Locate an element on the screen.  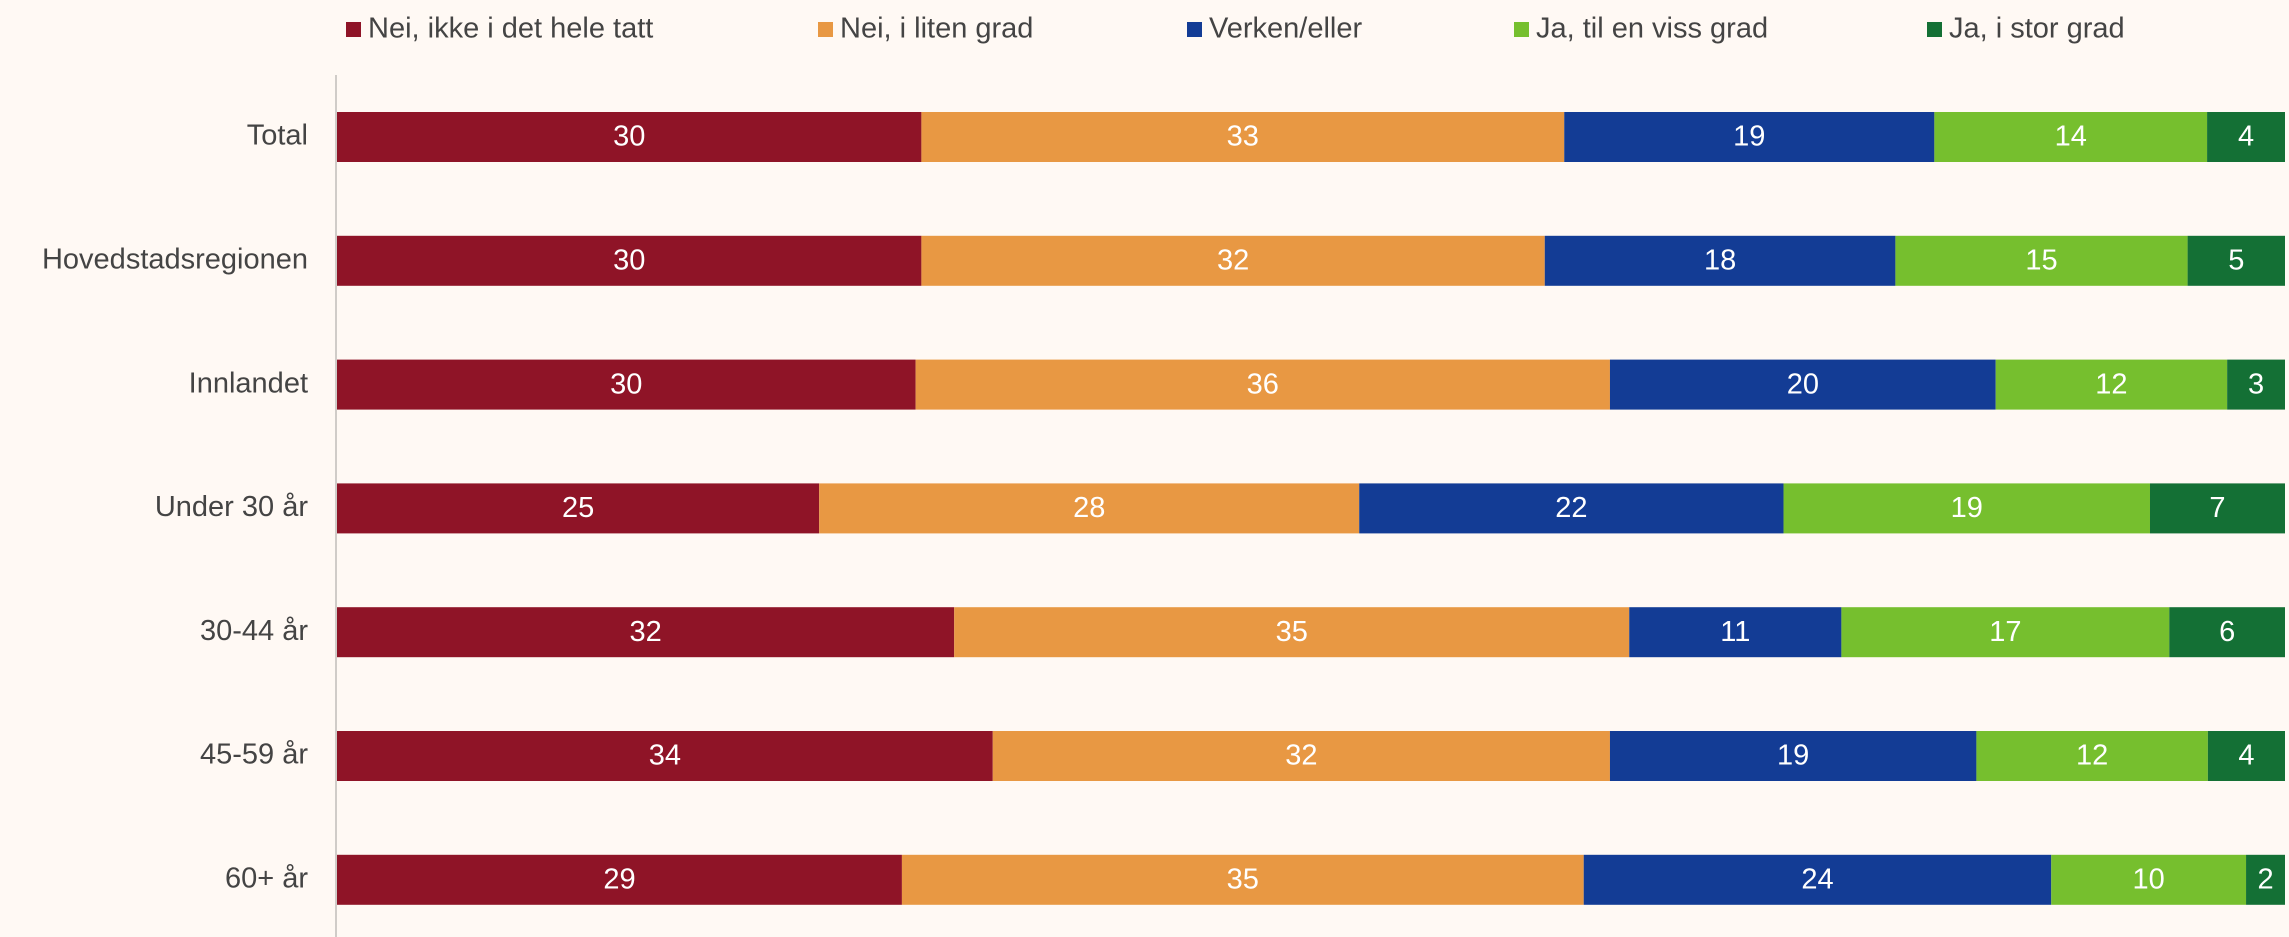
value-label: 5 is located at coordinates (2236, 260).